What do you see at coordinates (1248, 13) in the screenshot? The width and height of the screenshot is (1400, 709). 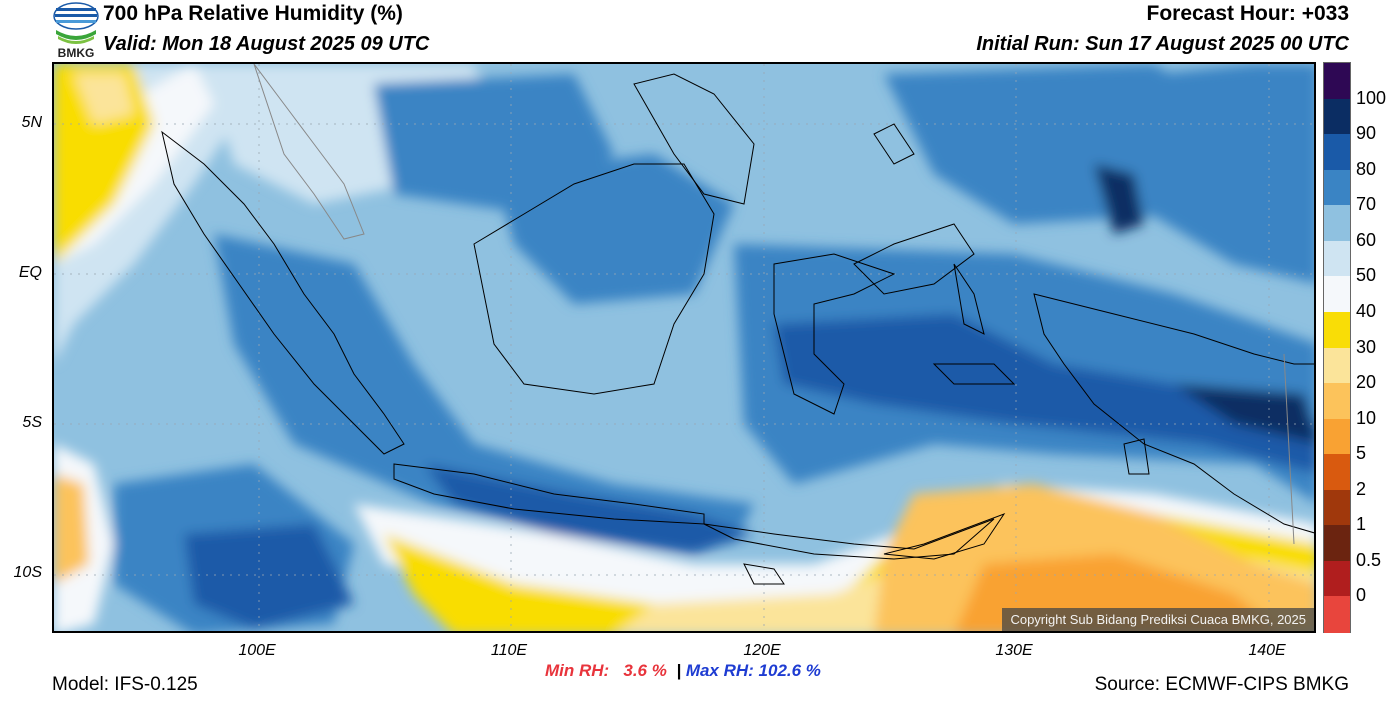 I see `forecast-hour: Forecast Hour: +033` at bounding box center [1248, 13].